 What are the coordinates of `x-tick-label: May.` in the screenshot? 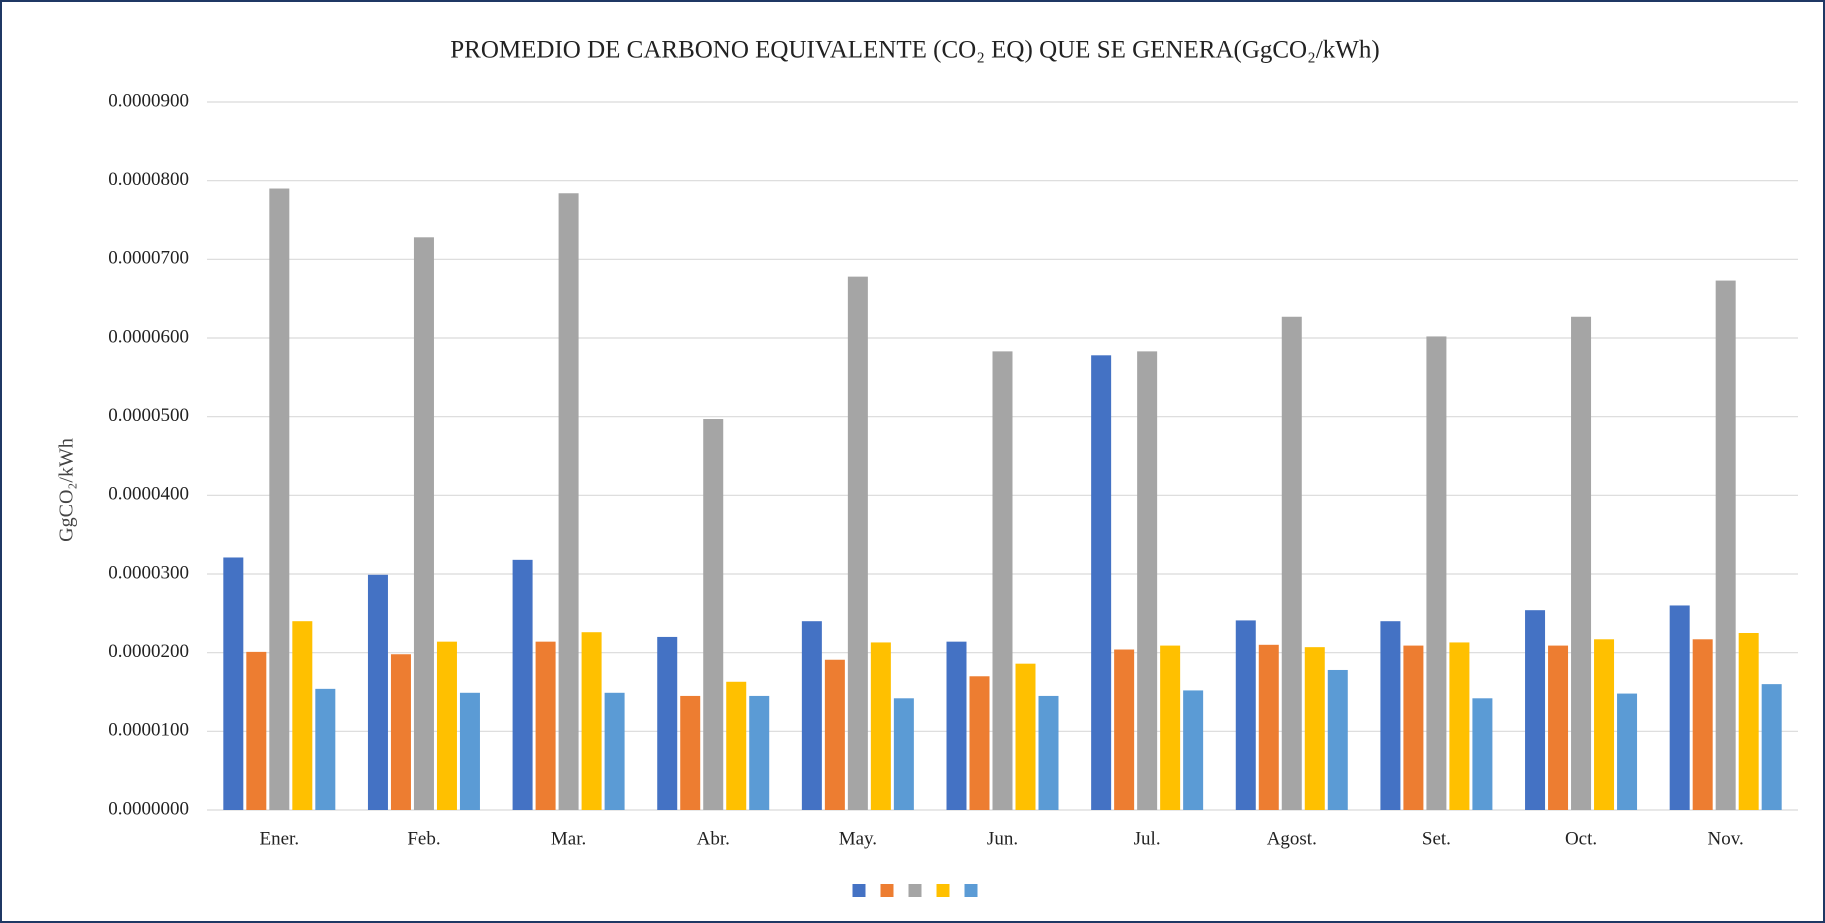 It's located at (858, 838).